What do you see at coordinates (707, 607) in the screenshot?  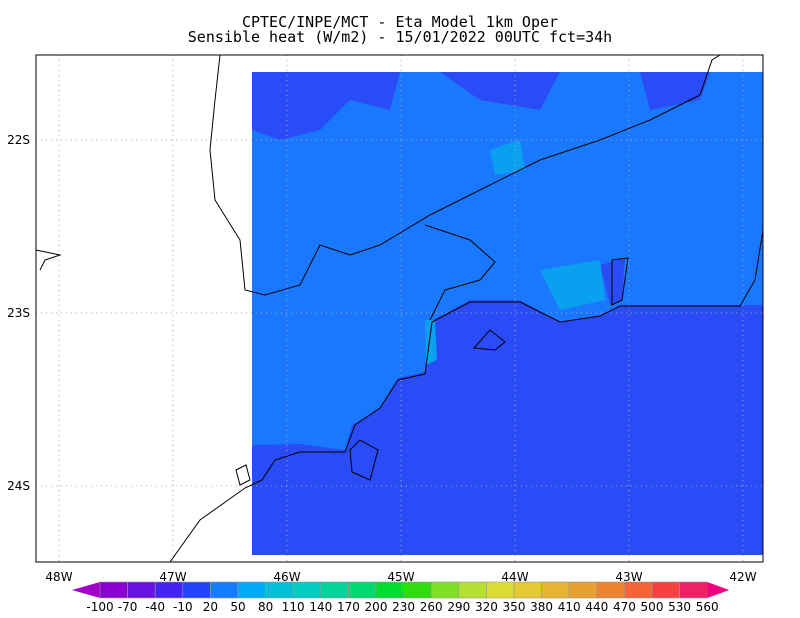 I see `colorbar-label: 560` at bounding box center [707, 607].